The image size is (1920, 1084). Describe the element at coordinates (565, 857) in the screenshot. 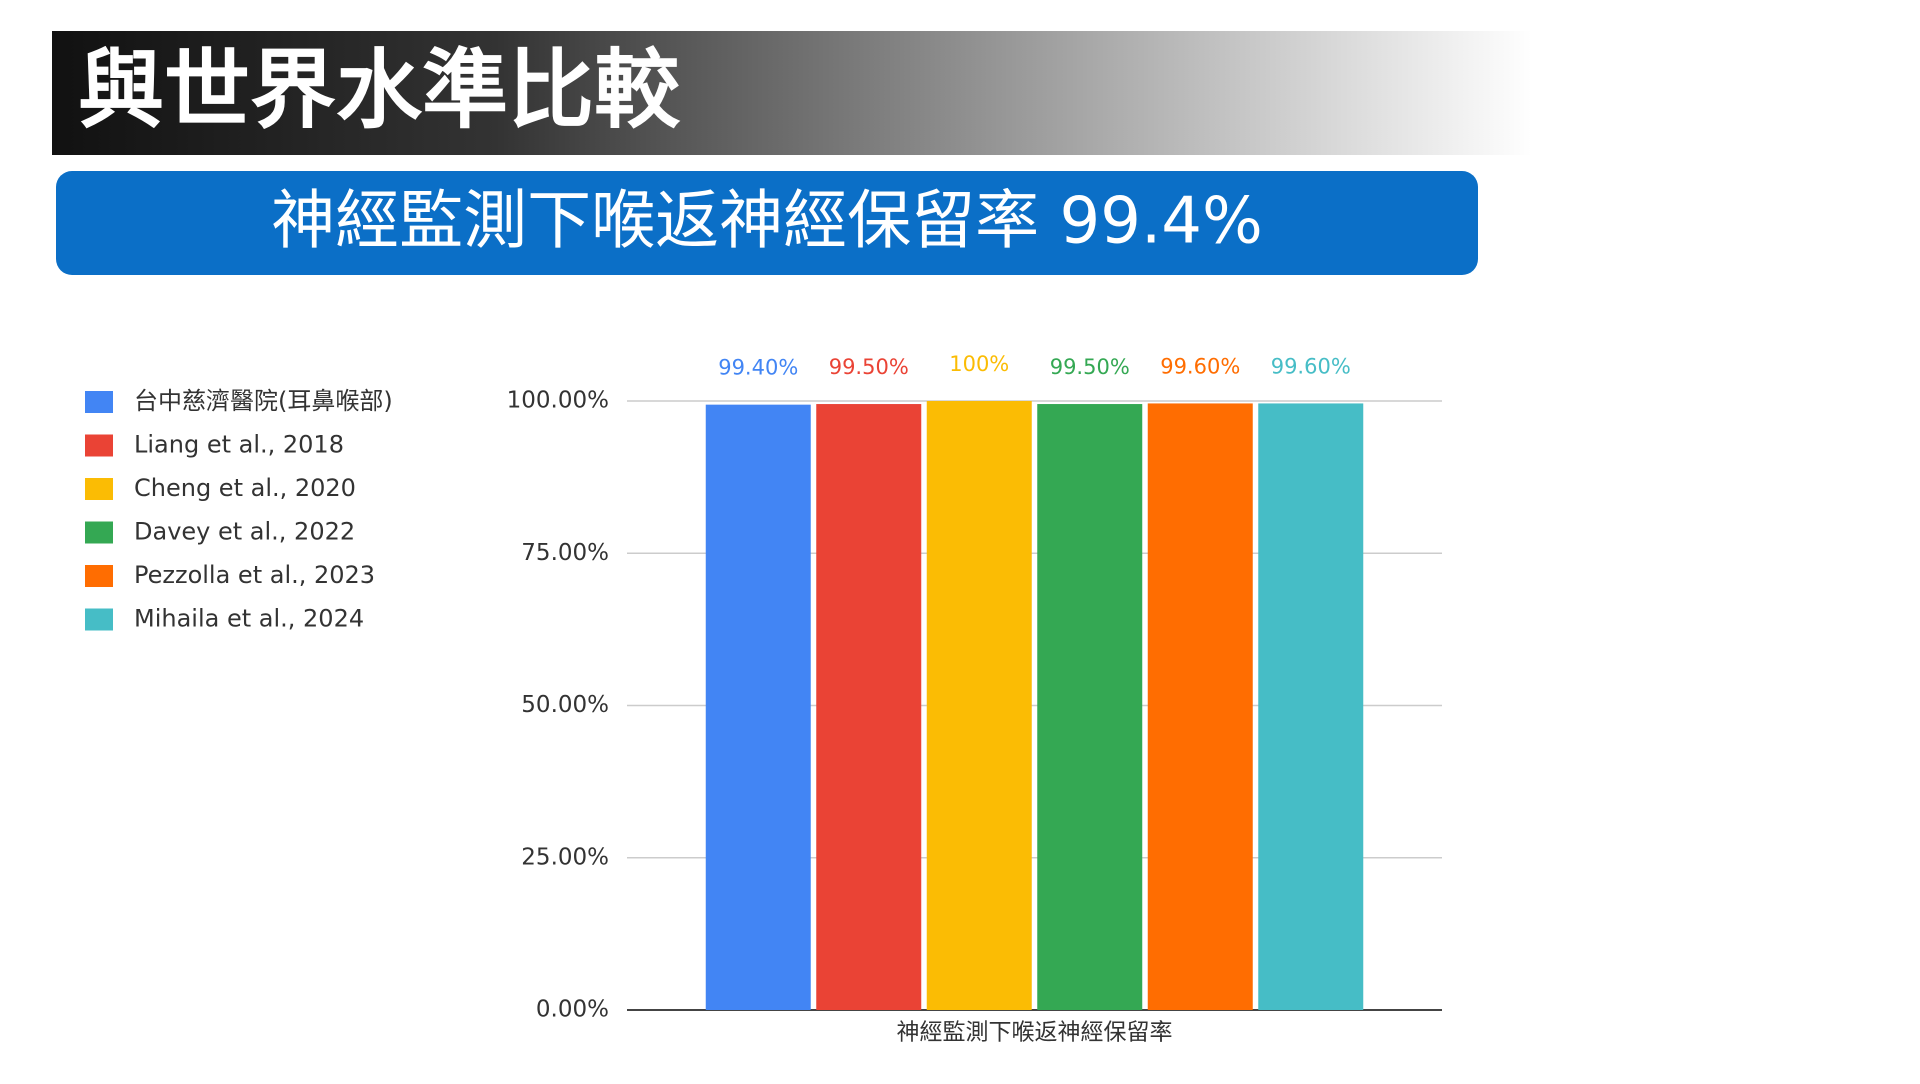

I see `y-tick-label: 25.00%` at that location.